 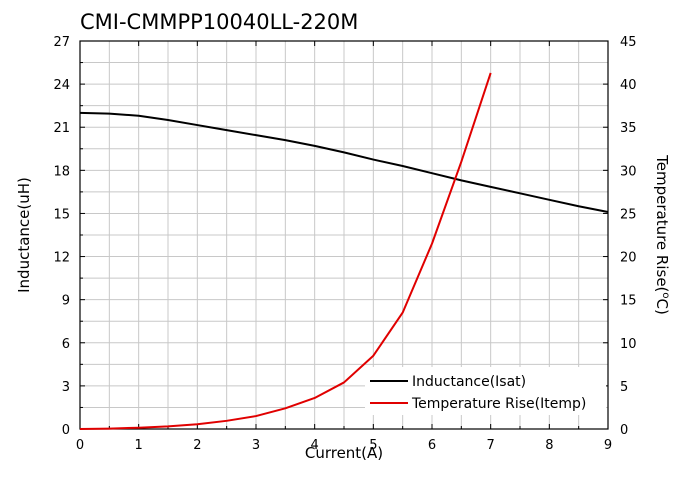 I want to click on legend-background, so click(x=485, y=391).